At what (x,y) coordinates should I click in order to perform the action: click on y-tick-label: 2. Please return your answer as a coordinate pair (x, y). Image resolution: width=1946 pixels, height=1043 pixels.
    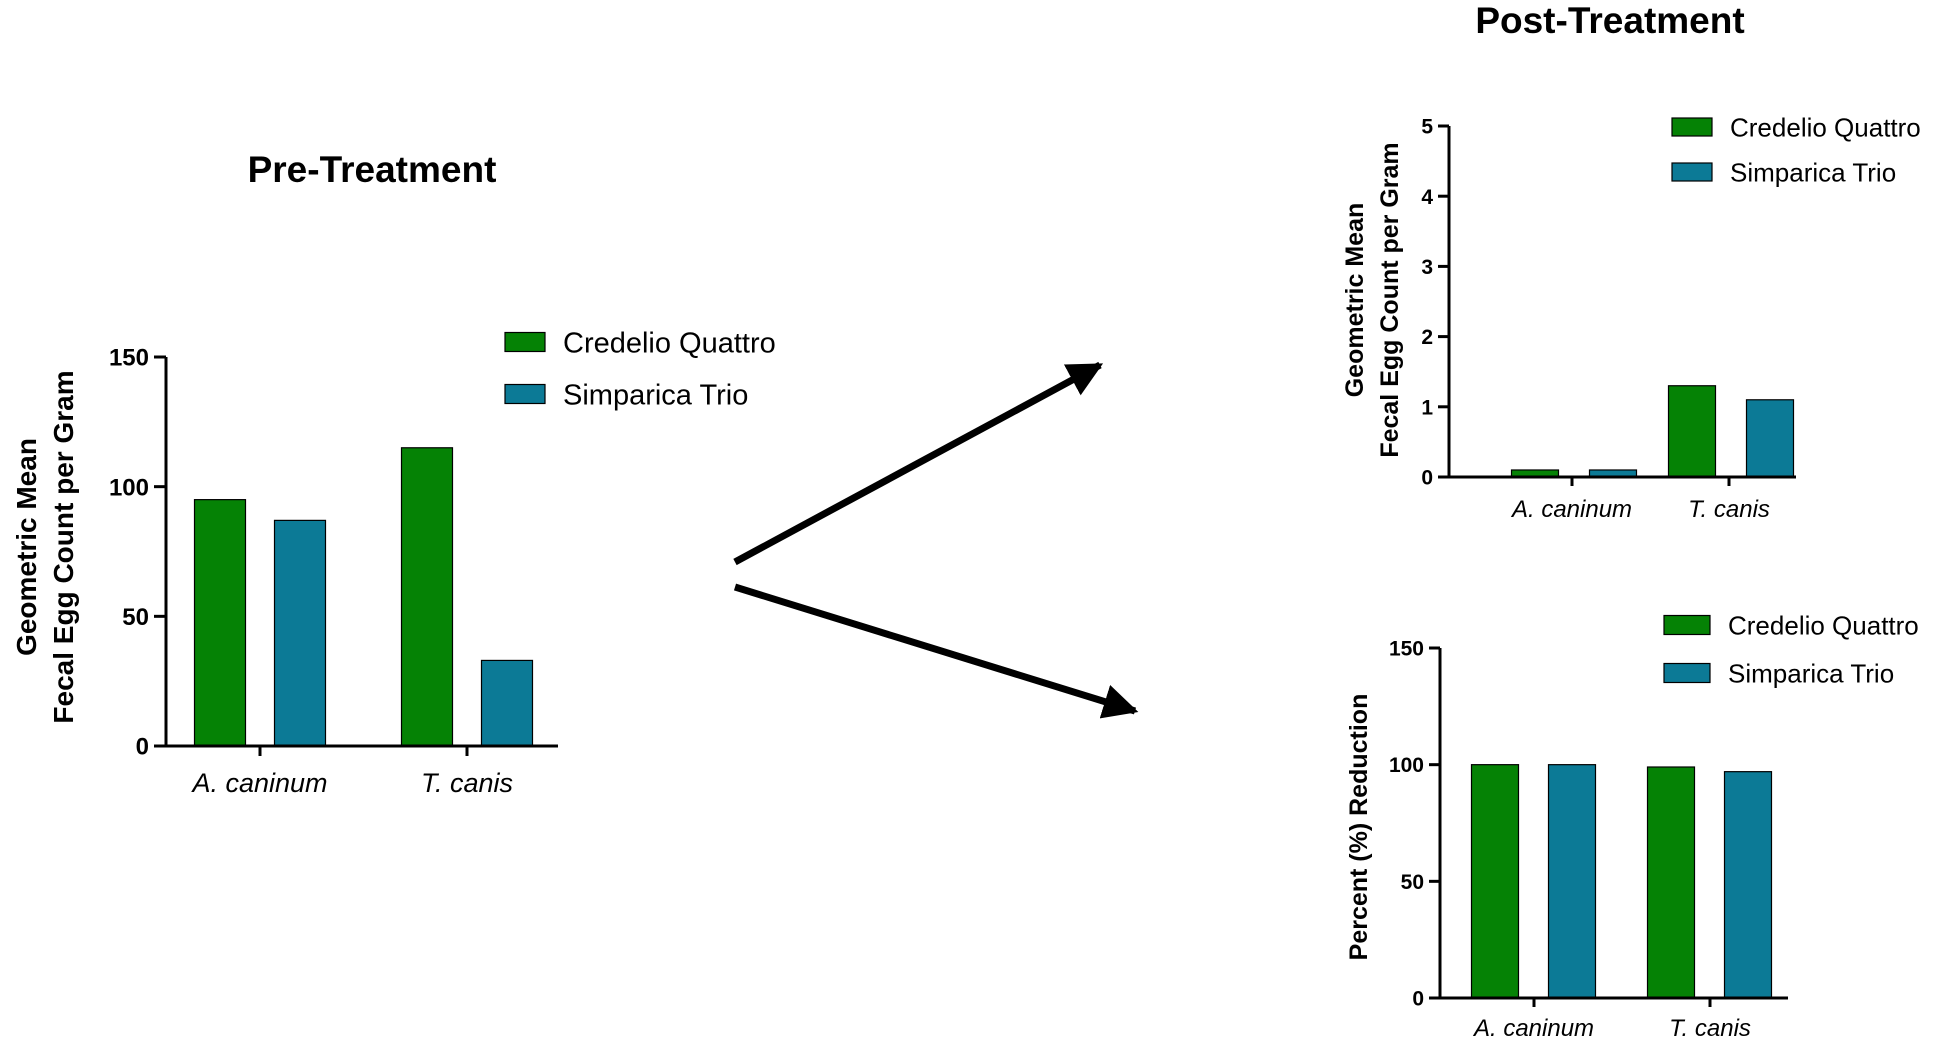
    Looking at the image, I should click on (1427, 337).